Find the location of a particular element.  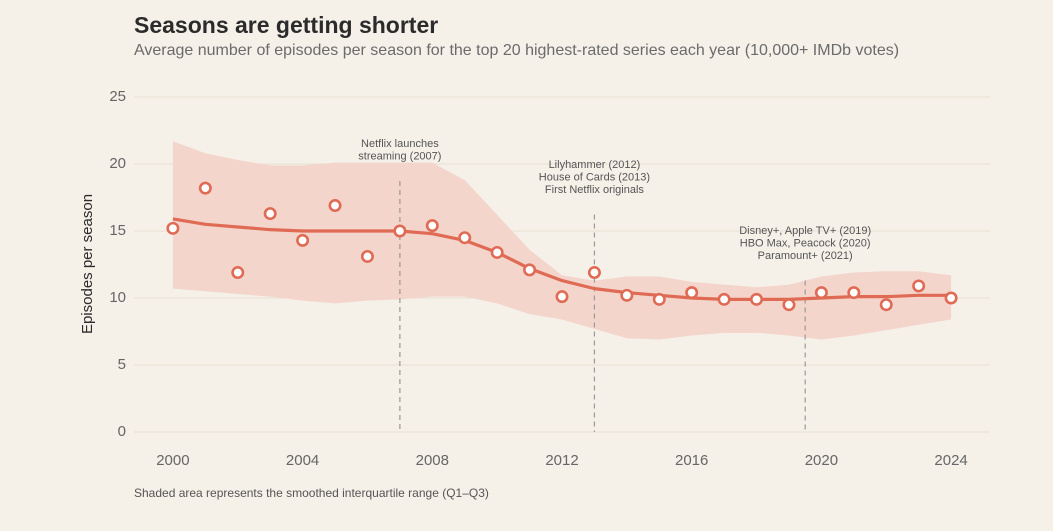

annotation-text: Netflix launches is located at coordinates (400, 144).